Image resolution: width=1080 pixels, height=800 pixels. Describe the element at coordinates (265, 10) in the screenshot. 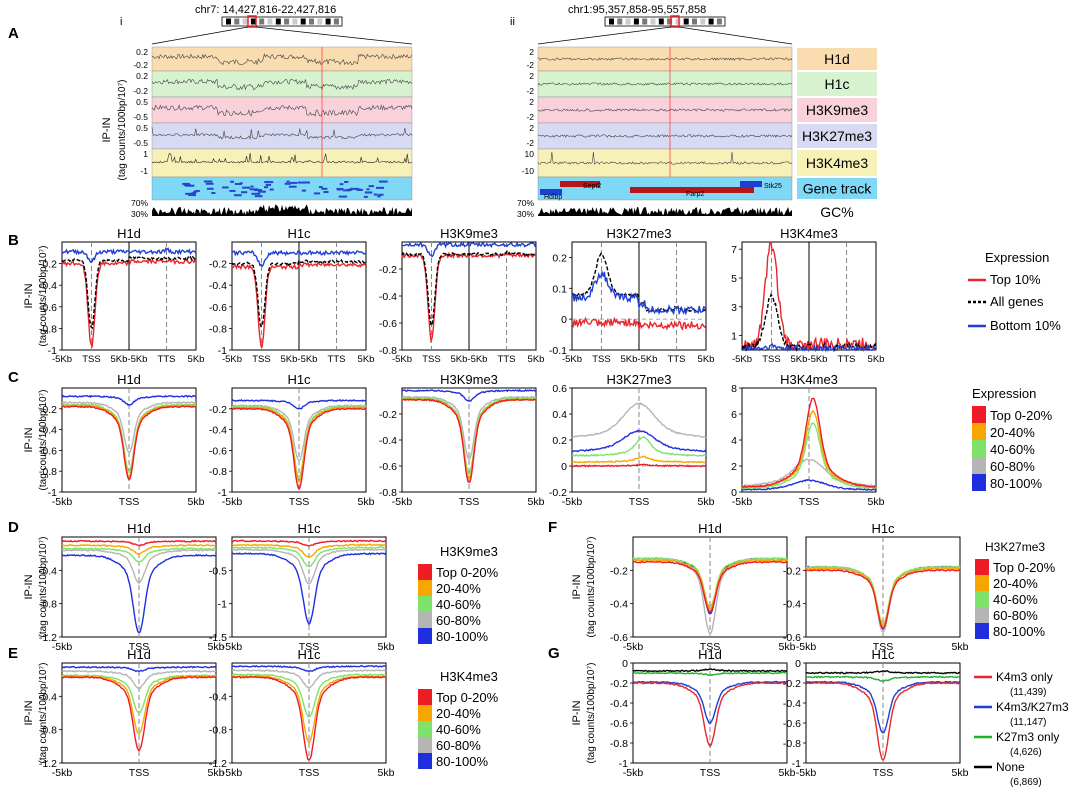

I see `coordinate-i: chr7: 14,427,816-22,427,816` at that location.